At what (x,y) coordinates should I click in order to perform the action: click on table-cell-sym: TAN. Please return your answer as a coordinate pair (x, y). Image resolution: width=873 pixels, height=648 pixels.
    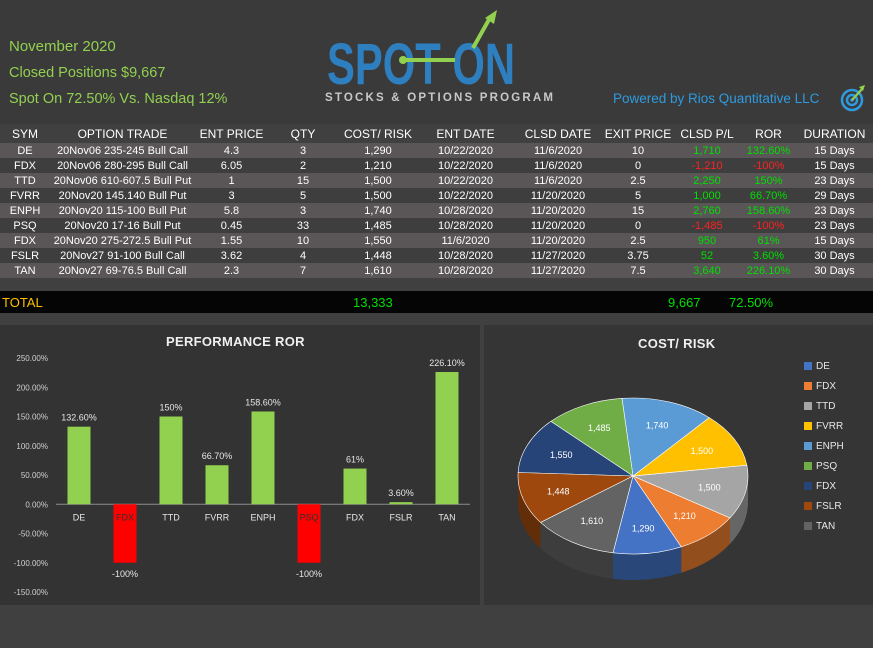
    Looking at the image, I should click on (25, 270).